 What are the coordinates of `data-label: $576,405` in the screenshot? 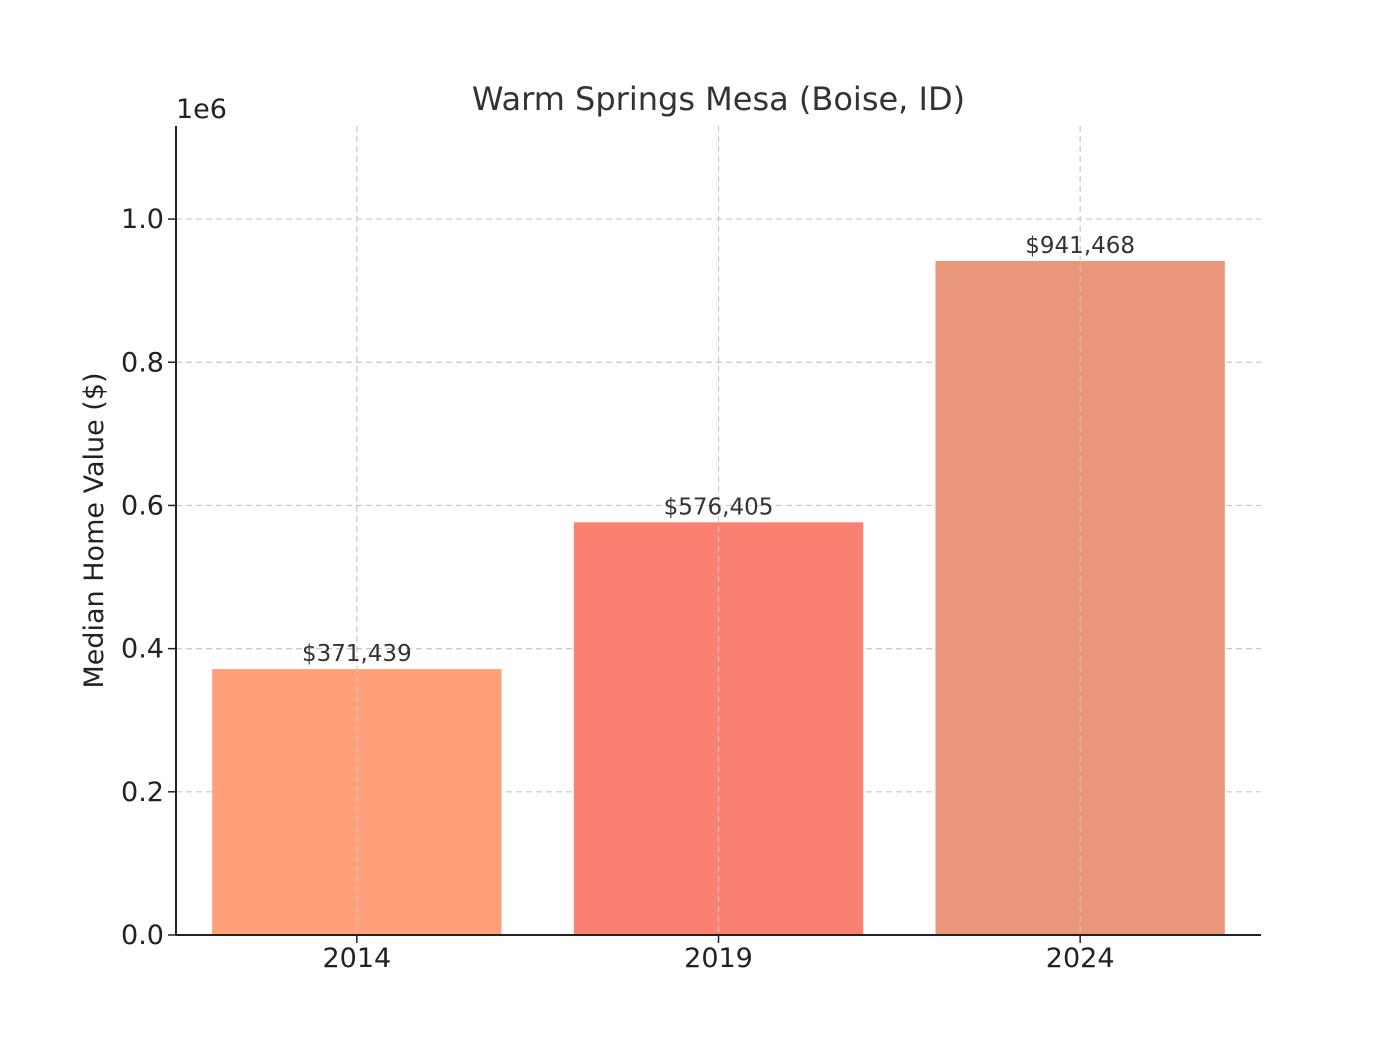 It's located at (719, 507).